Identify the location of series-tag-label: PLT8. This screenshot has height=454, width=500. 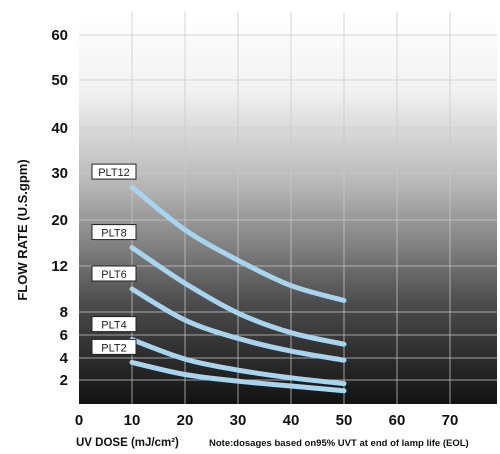
(113, 234).